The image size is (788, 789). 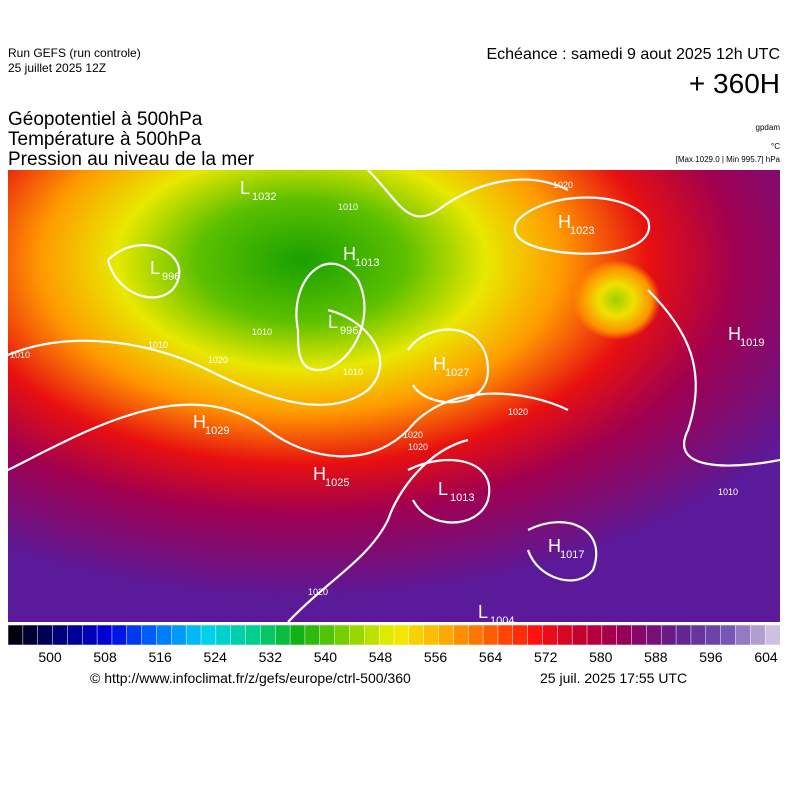 I want to click on colorbar-label: 508, so click(x=105, y=657).